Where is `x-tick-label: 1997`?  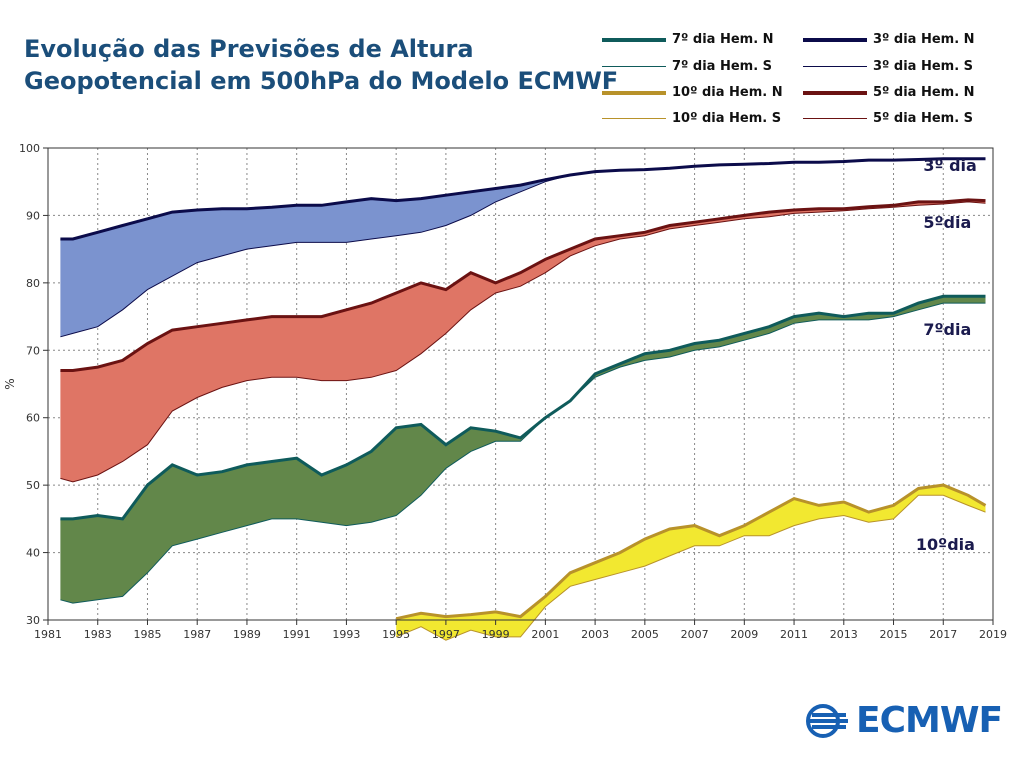
x-tick-label: 1997 is located at coordinates (446, 634).